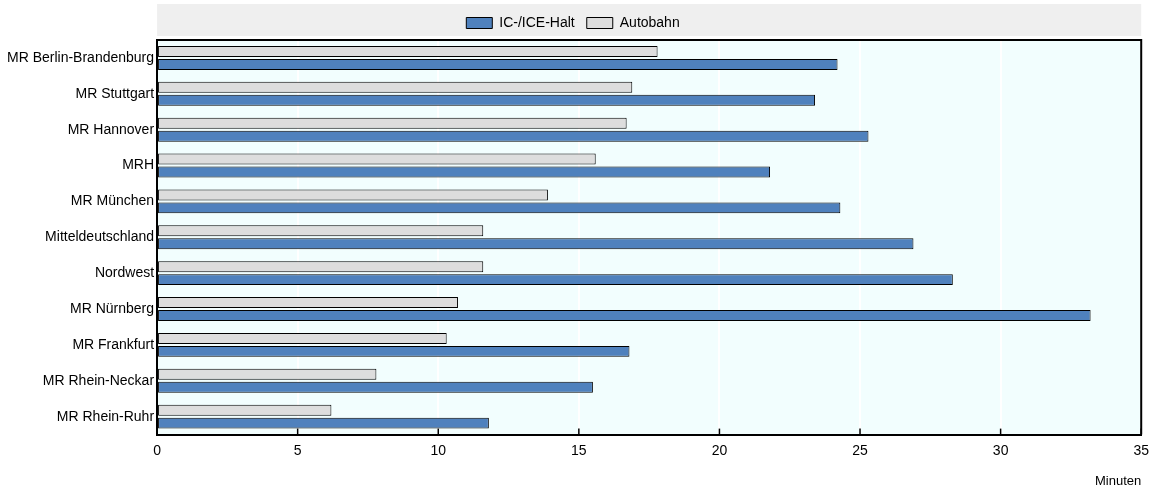 This screenshot has width=1157, height=493. I want to click on x-tick-label: 25, so click(860, 449).